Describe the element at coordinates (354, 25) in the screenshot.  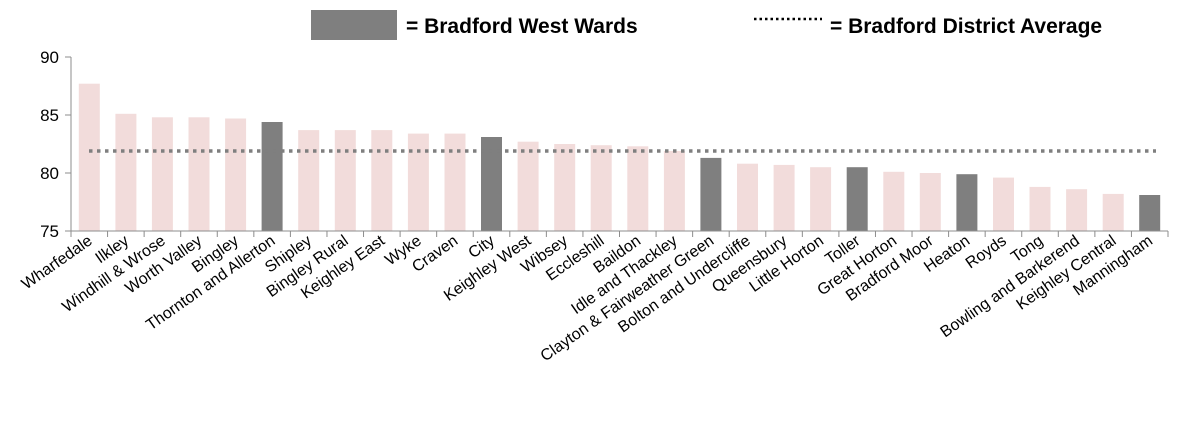
I see `legend-swatch-bradford-west` at that location.